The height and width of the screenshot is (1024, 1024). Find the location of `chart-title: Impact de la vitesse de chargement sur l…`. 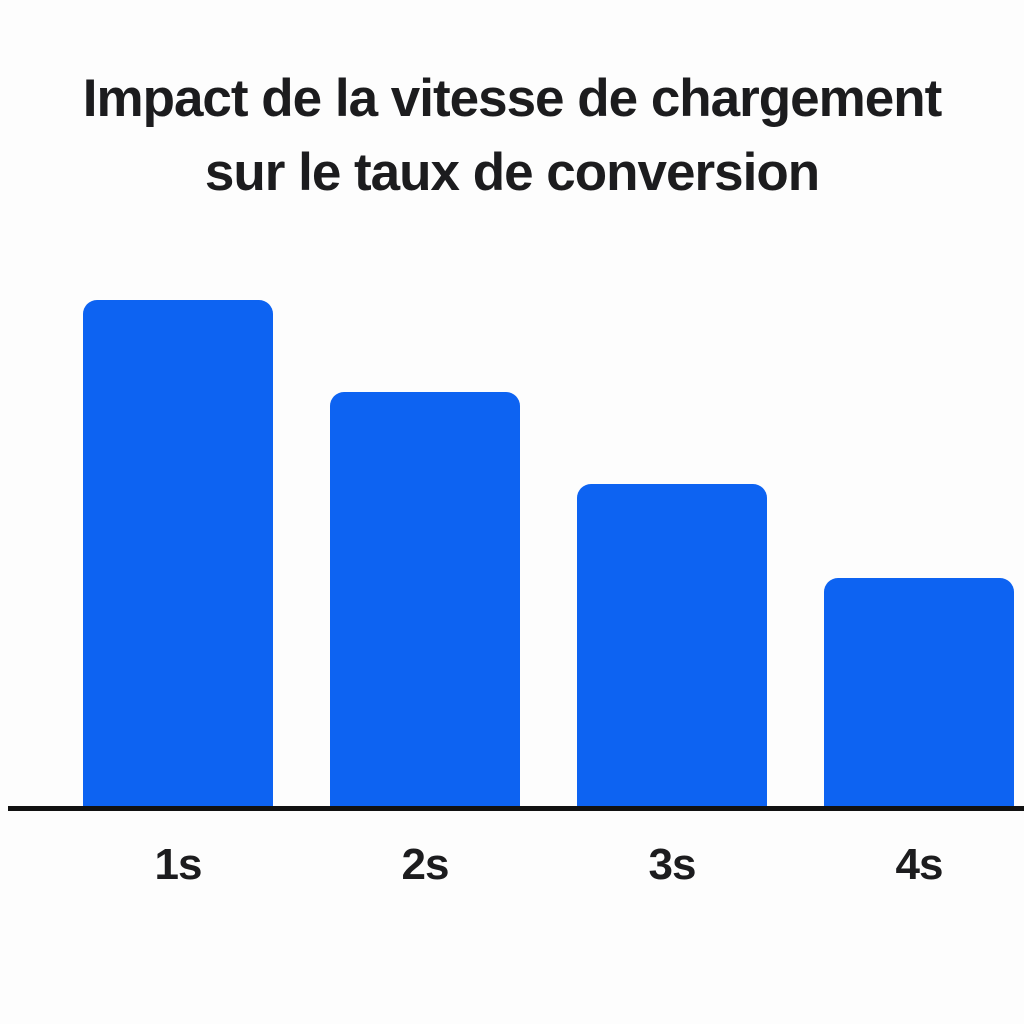

chart-title: Impact de la vitesse de chargement sur l… is located at coordinates (512, 136).